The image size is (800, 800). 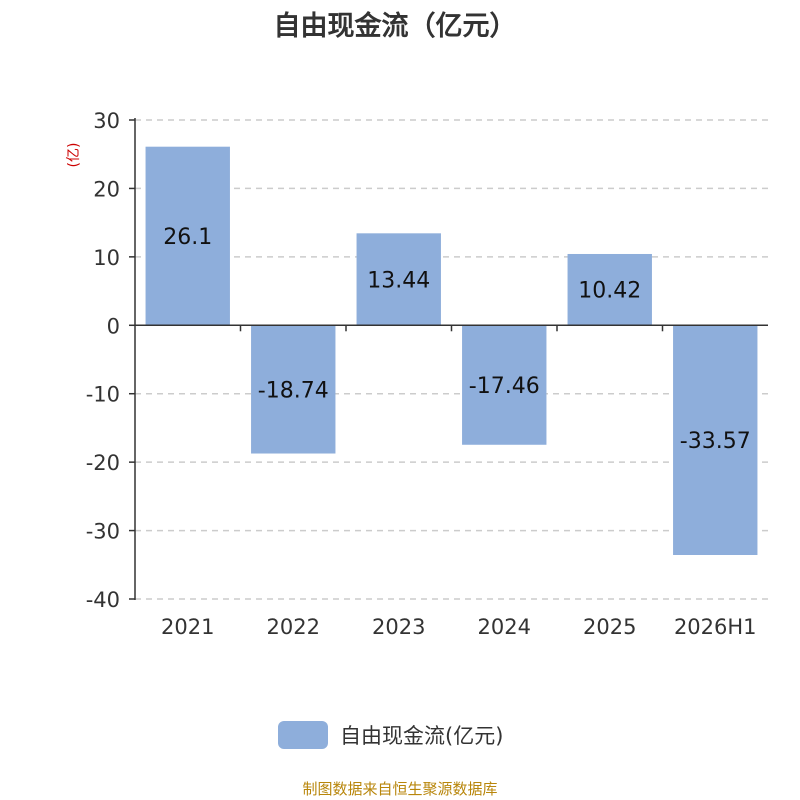 What do you see at coordinates (106, 121) in the screenshot?
I see `y-tick-label: 30` at bounding box center [106, 121].